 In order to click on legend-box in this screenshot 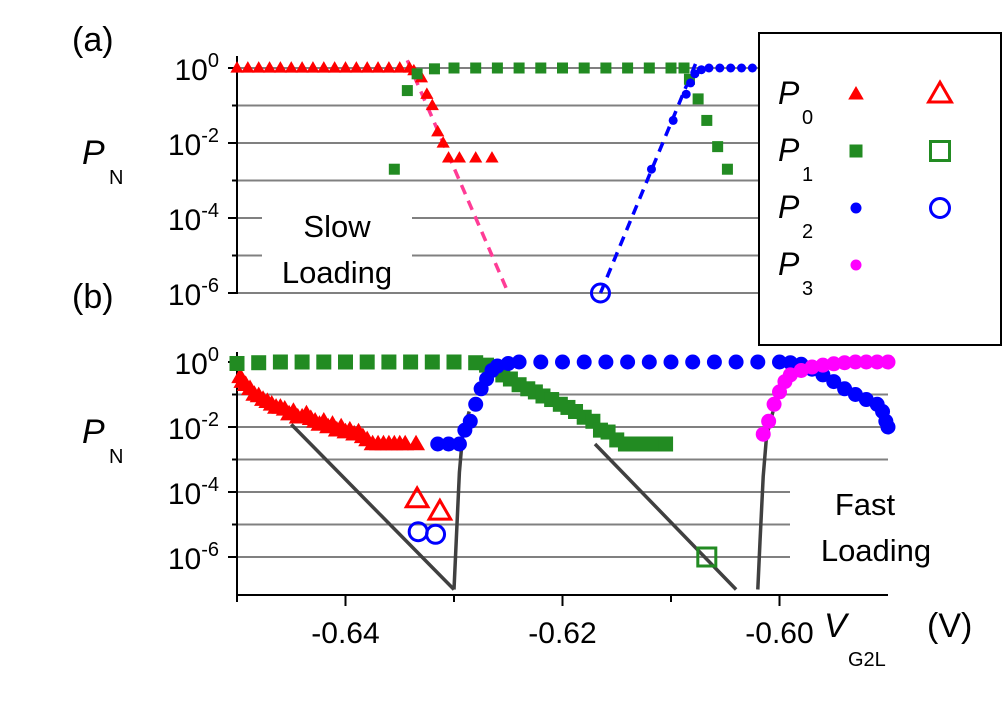, I will do `click(880, 189)`.